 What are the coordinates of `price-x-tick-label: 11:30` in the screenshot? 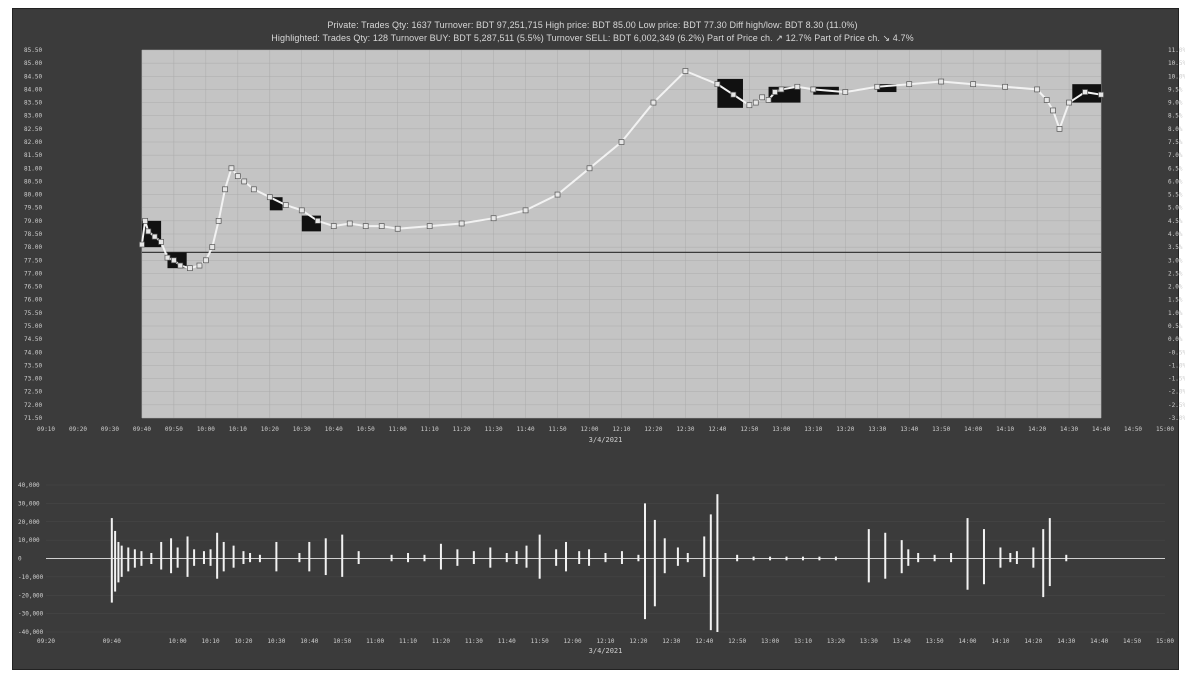 It's located at (494, 429).